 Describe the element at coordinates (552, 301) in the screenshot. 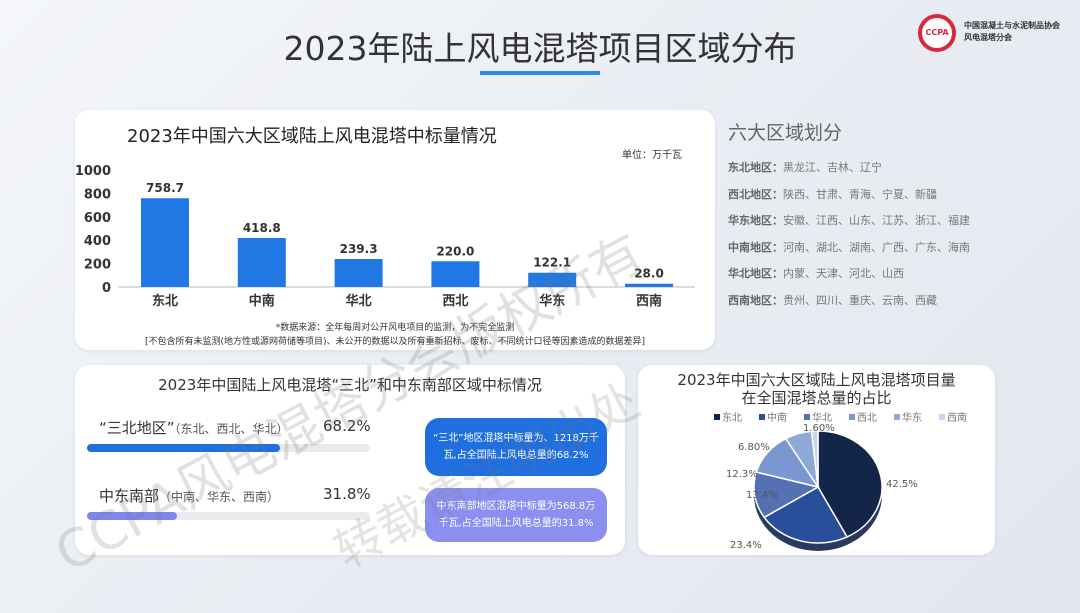

I see `x-tick-label: 华东` at that location.